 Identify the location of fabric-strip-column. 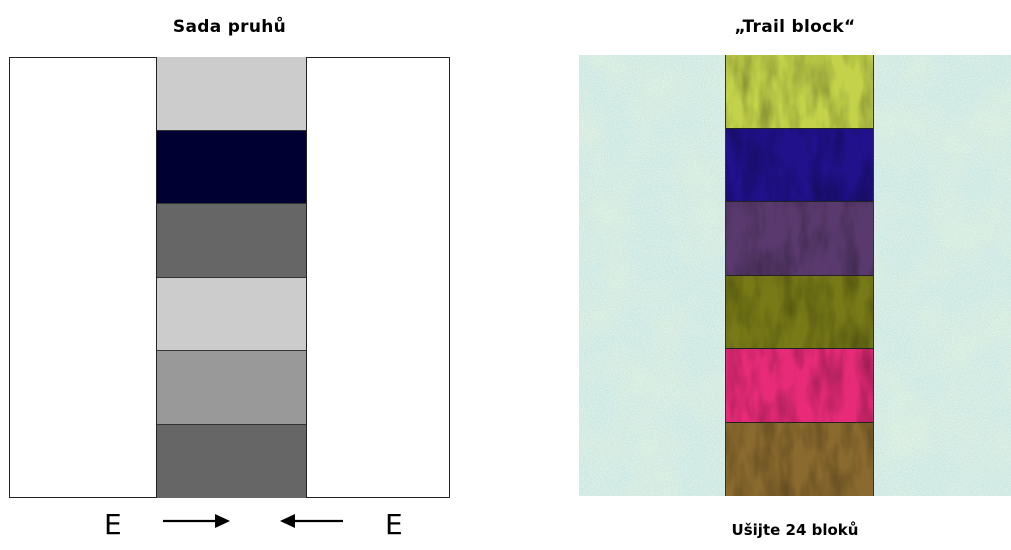
(799, 275).